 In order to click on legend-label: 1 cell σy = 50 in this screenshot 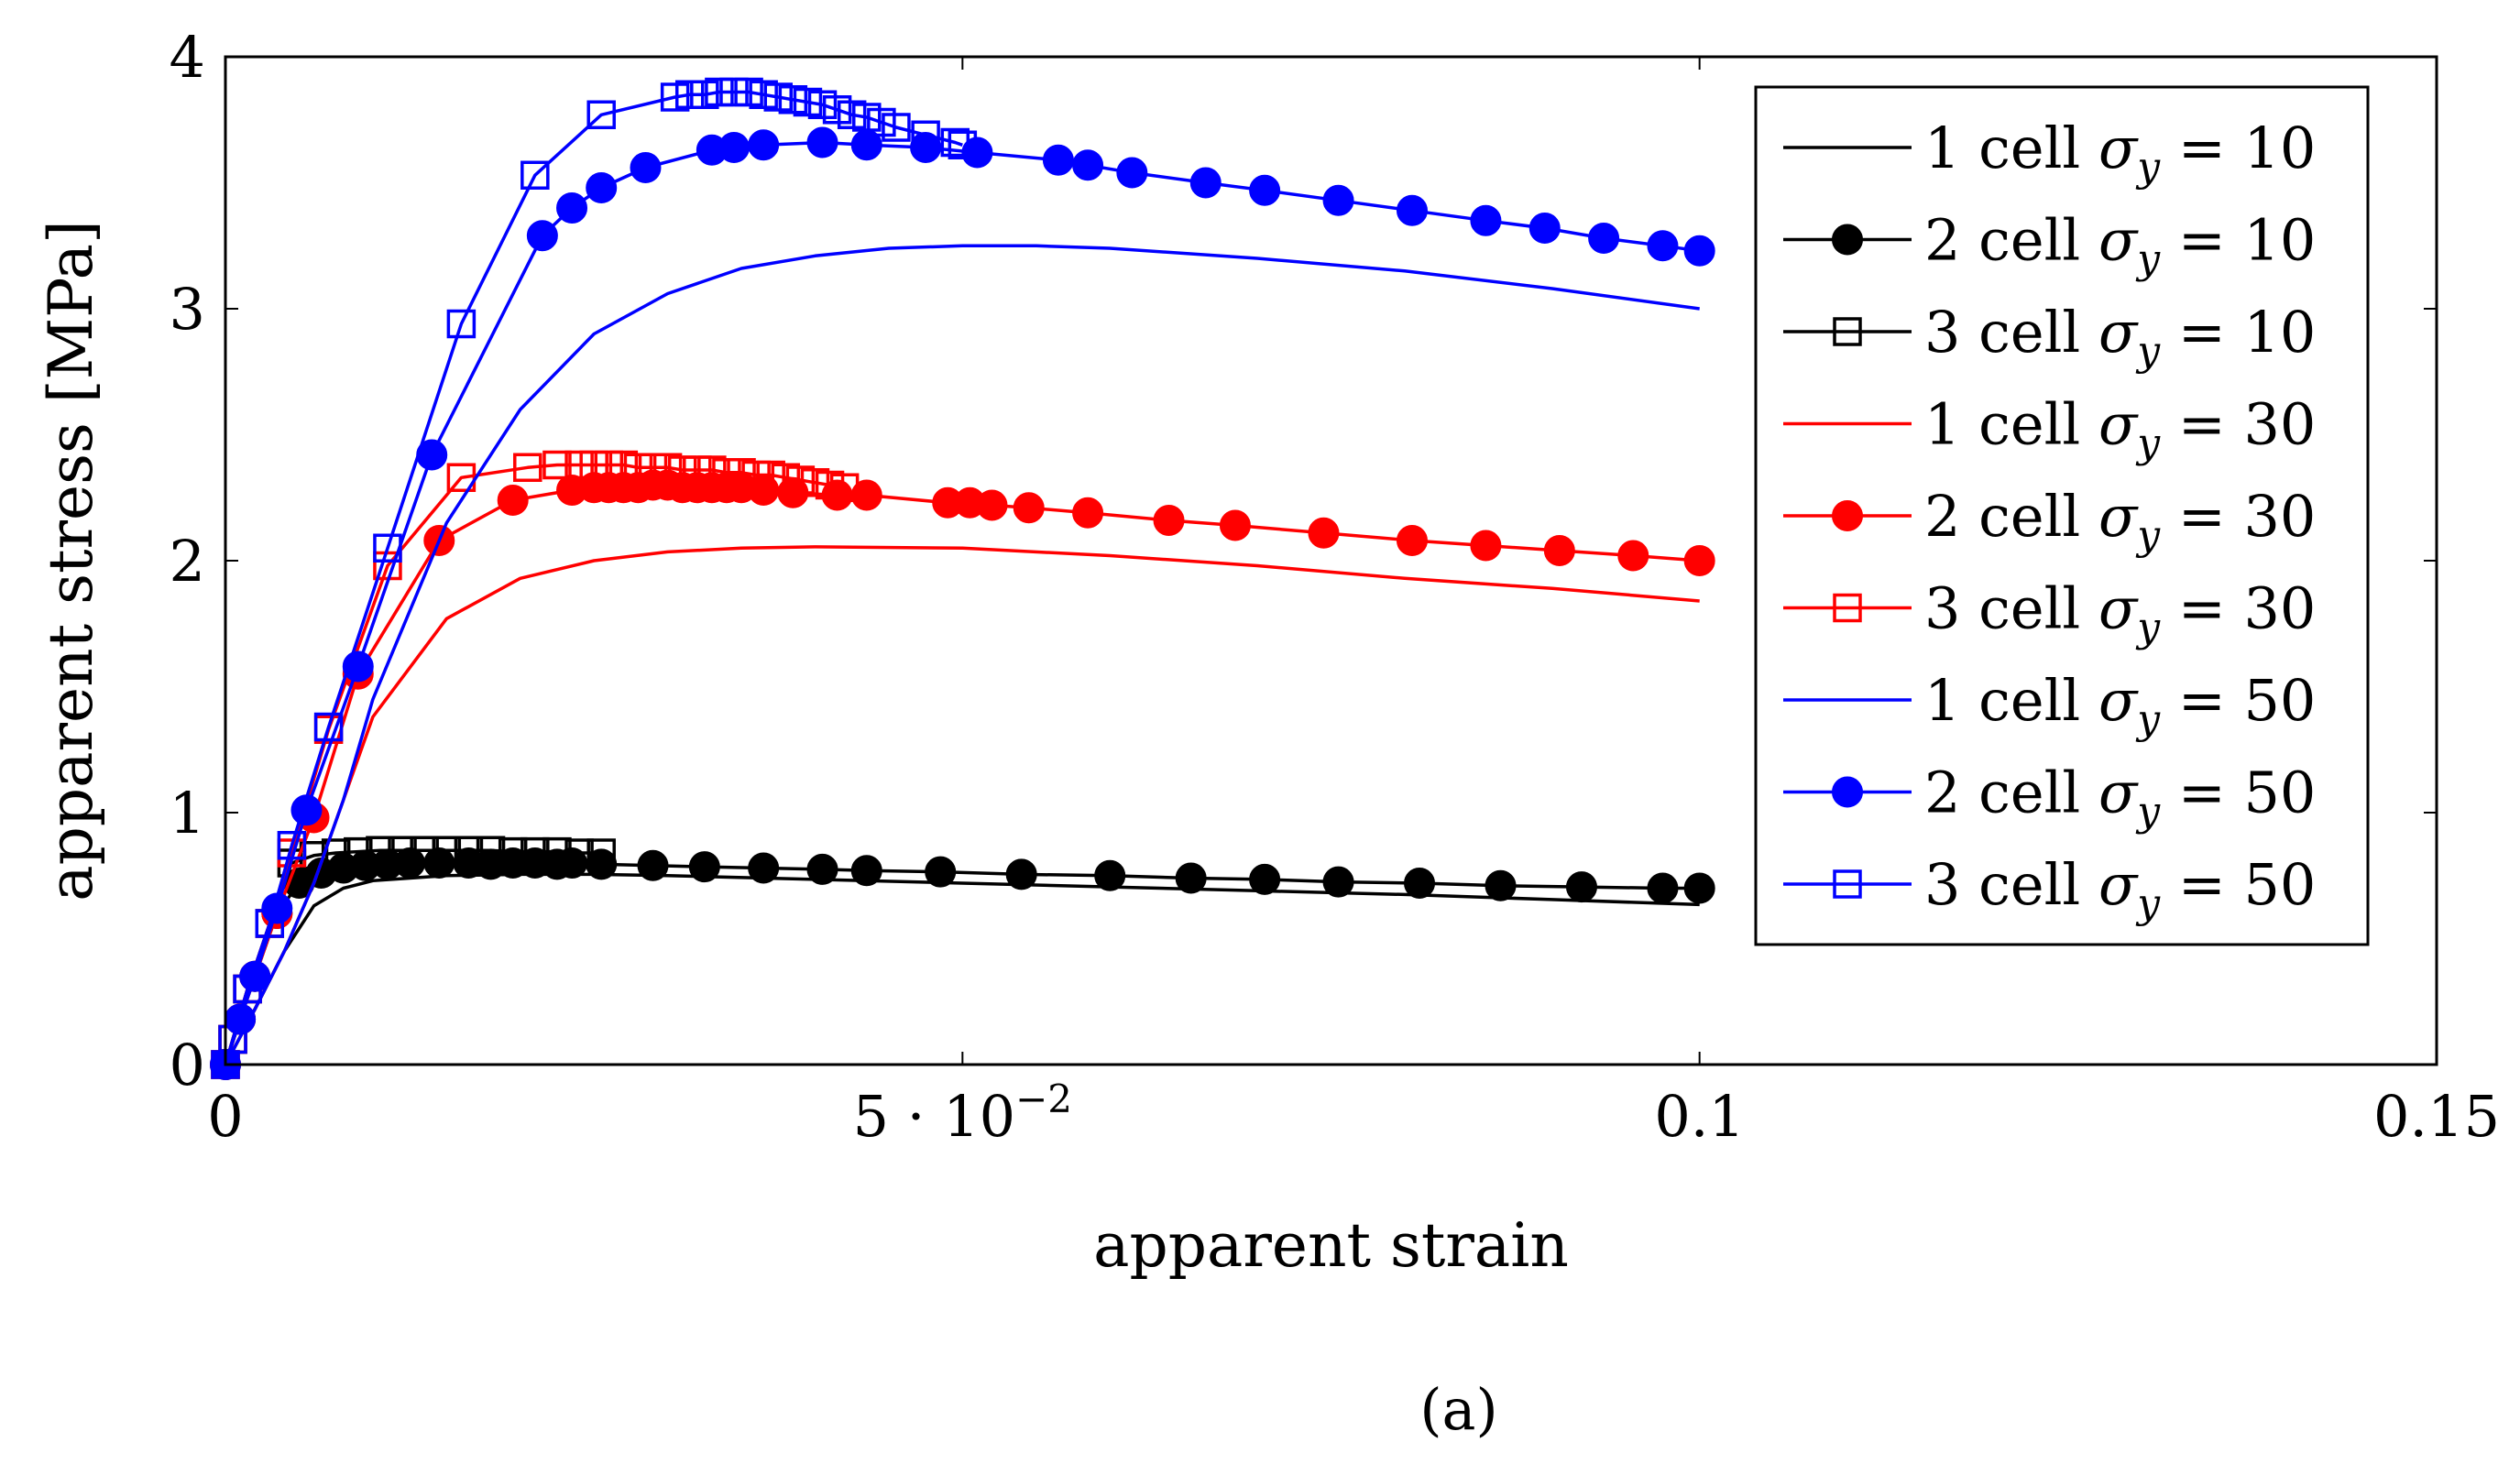, I will do `click(2120, 705)`.